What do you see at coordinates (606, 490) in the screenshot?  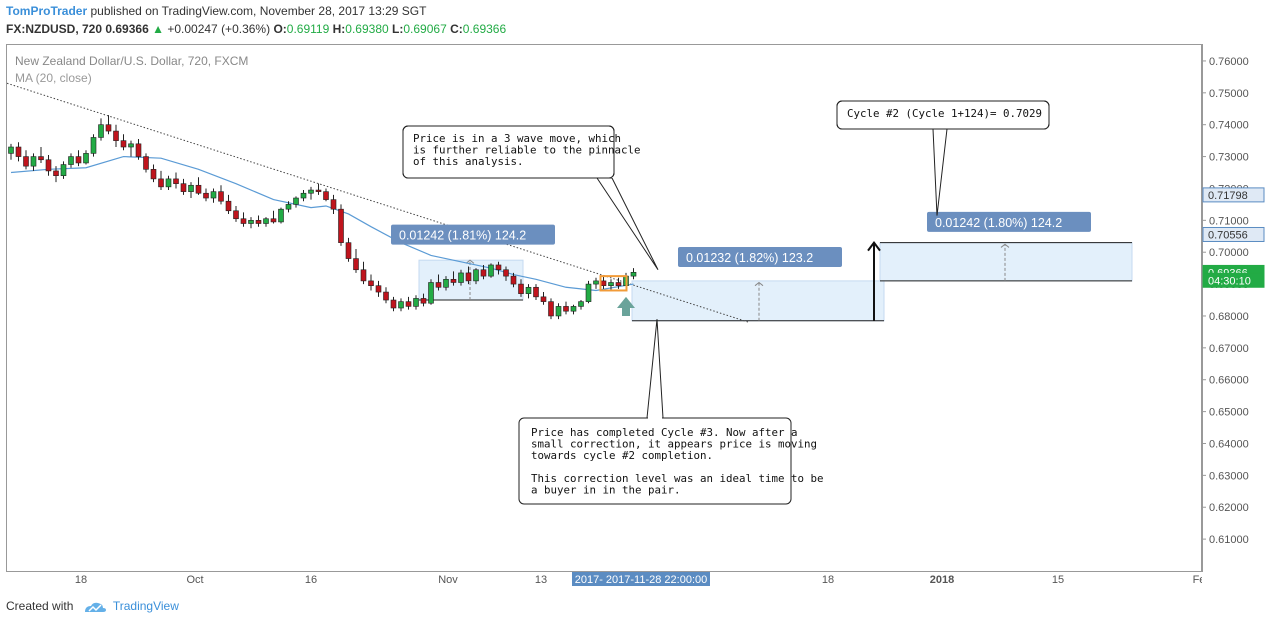 I see `completion-callout-line: a buyer in in the pair.` at bounding box center [606, 490].